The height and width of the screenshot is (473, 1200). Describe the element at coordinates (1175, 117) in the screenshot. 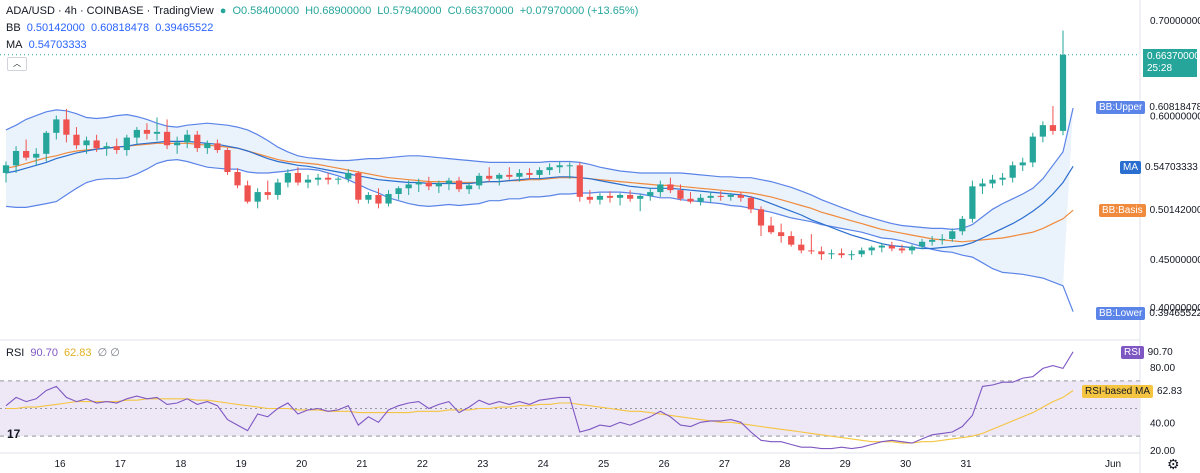

I see `price-tick-label: 0.60000000` at that location.